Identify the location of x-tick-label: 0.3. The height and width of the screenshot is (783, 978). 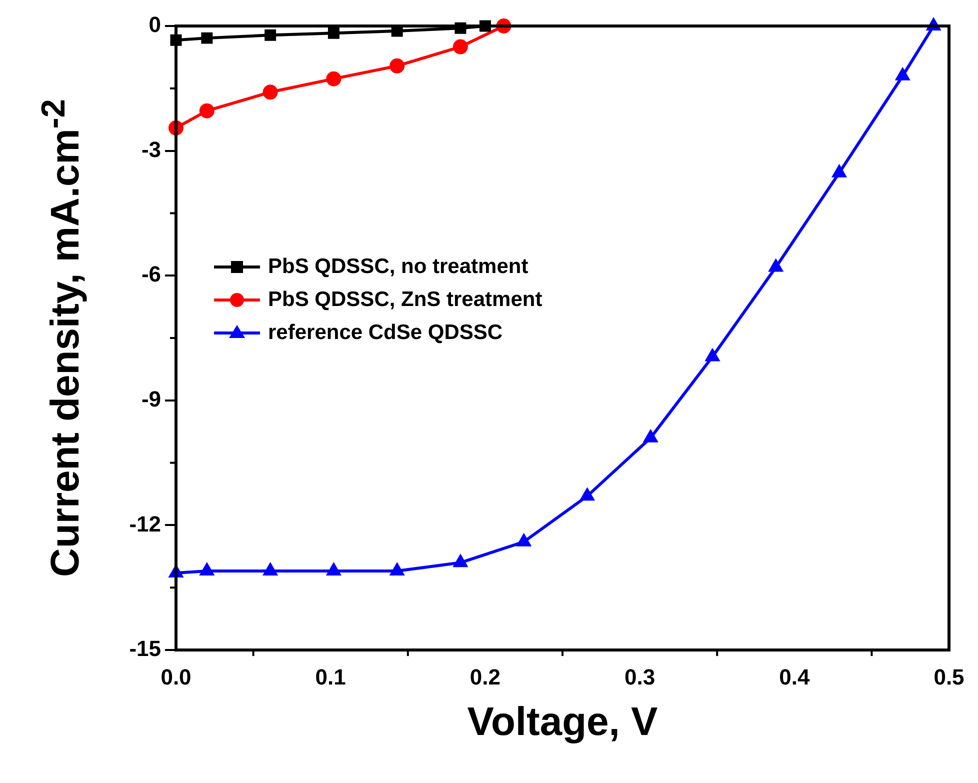
(640, 677).